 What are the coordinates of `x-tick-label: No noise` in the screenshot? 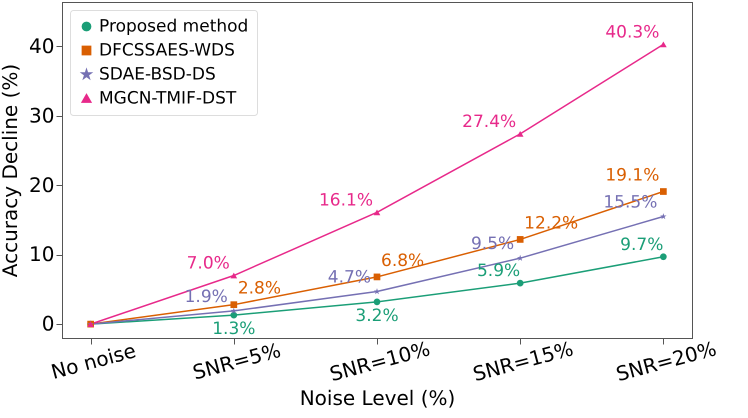 It's located at (93, 361).